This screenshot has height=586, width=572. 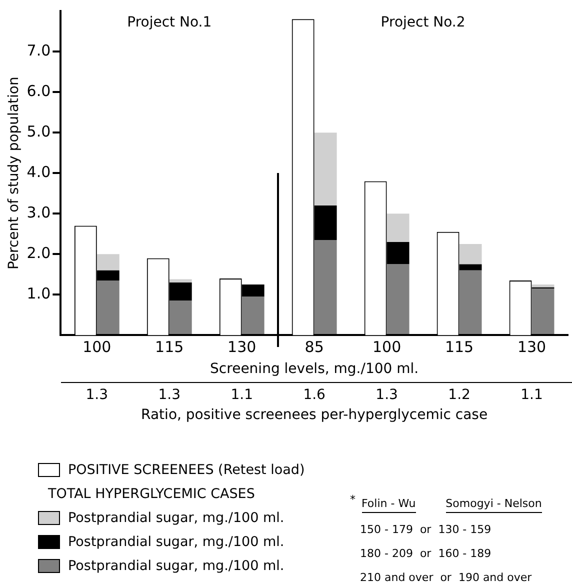 What do you see at coordinates (38, 253) in the screenshot?
I see `y-tick-label: 2.0` at bounding box center [38, 253].